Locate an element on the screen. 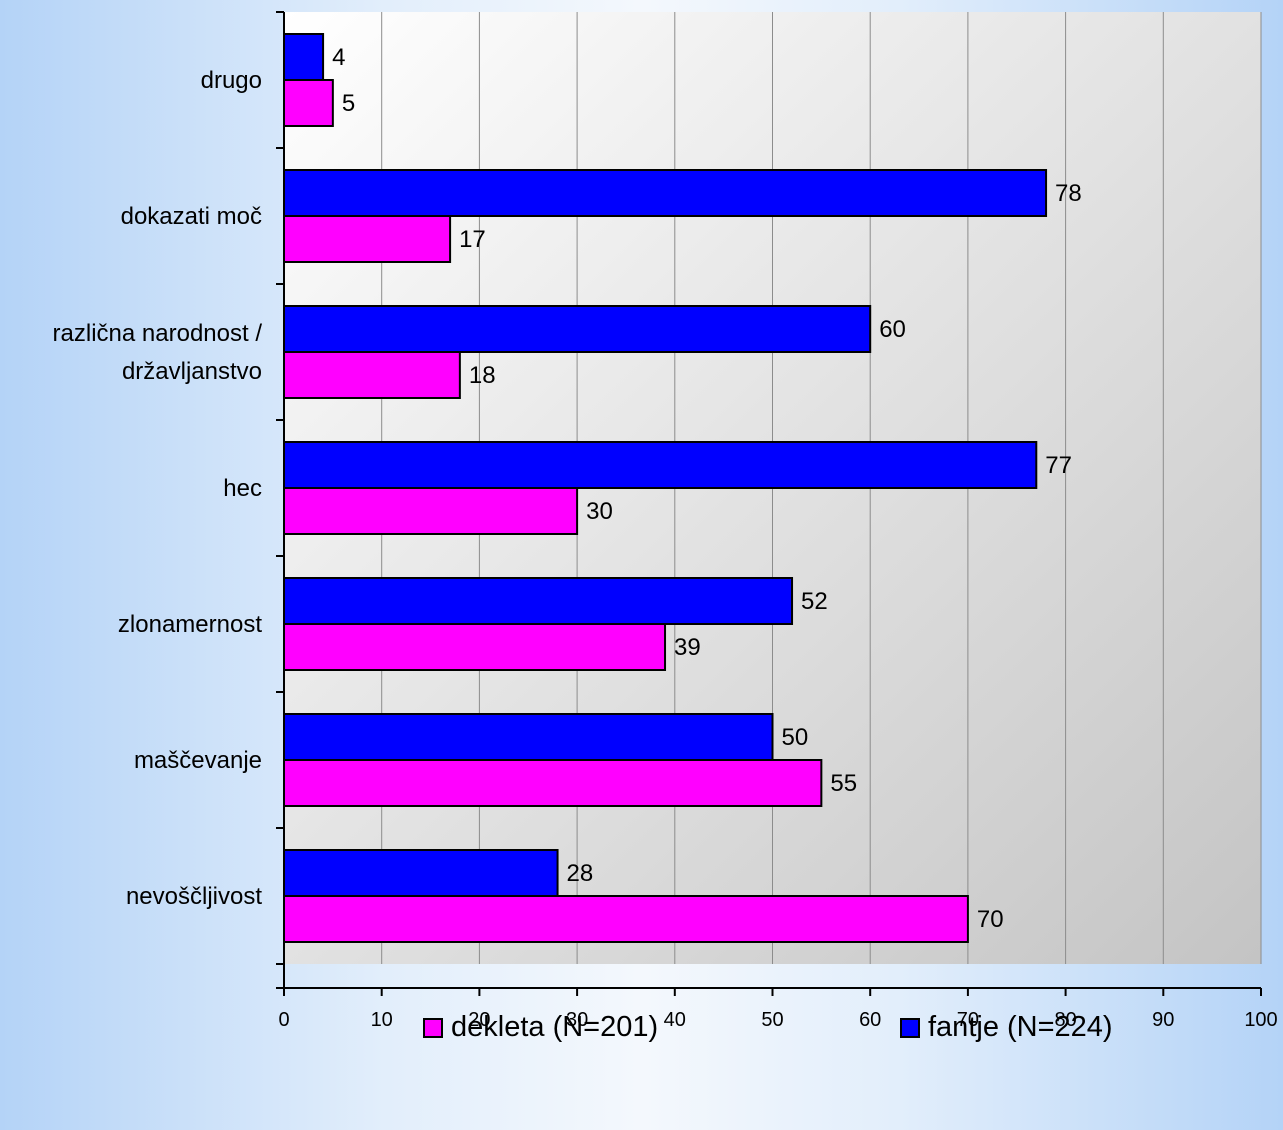 The width and height of the screenshot is (1283, 1130). category-label: zlonamernost is located at coordinates (190, 624).